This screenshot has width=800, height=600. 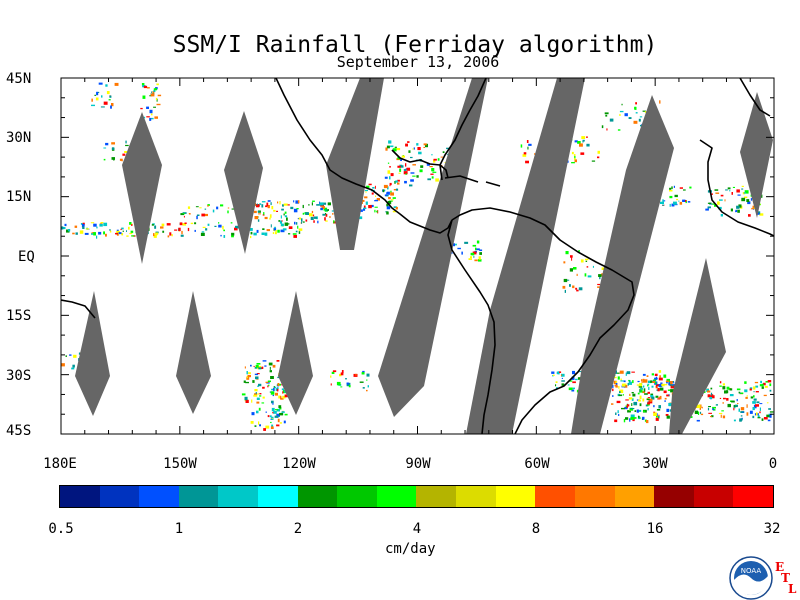 What do you see at coordinates (19, 316) in the screenshot?
I see `lat-label-15s: 15S` at bounding box center [19, 316].